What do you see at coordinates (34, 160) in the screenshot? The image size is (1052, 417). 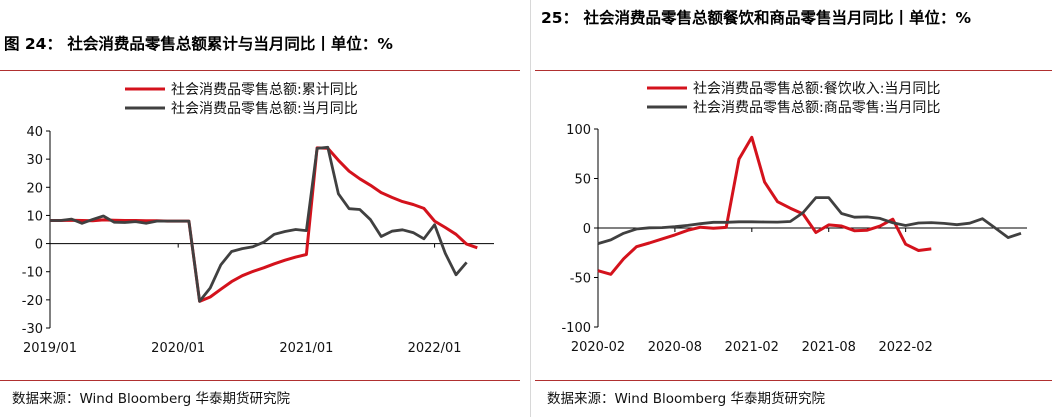 I see `y-tick-label: 30` at bounding box center [34, 160].